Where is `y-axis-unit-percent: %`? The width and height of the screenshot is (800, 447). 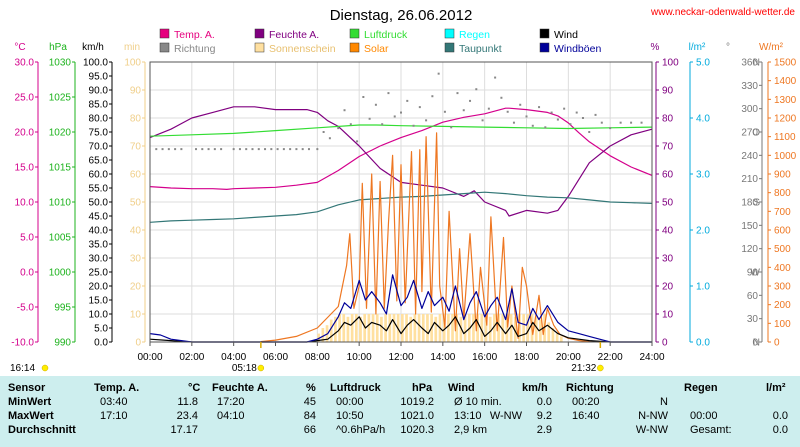 y-axis-unit-percent: % is located at coordinates (655, 47).